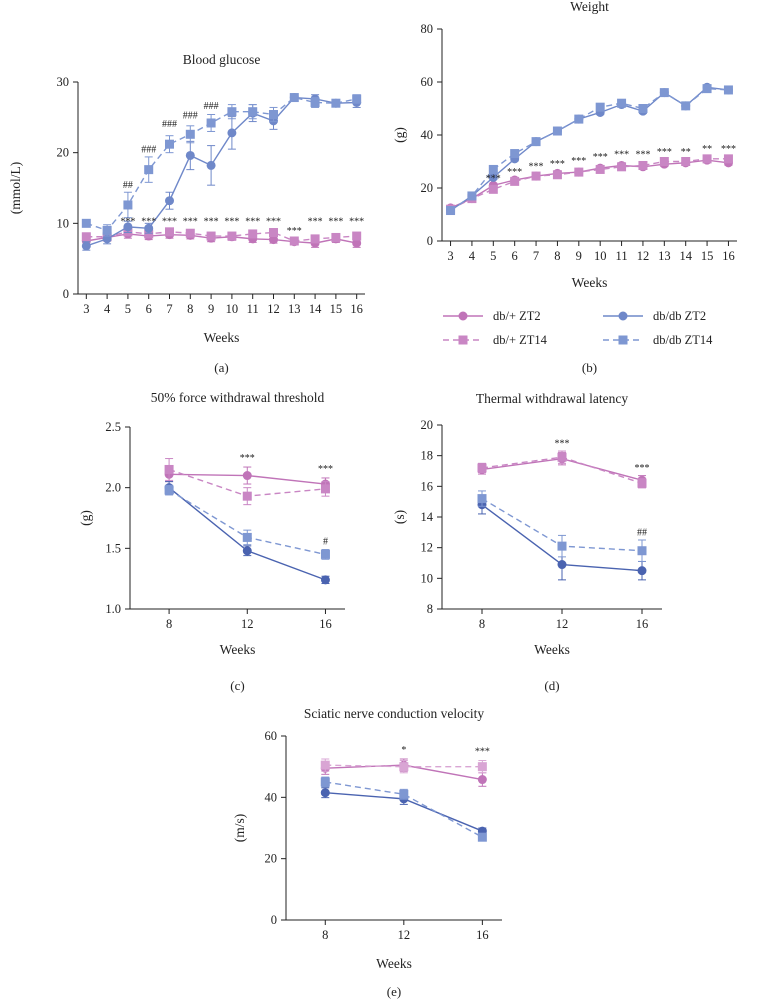  What do you see at coordinates (515, 256) in the screenshot?
I see `x-tick-label: 6` at bounding box center [515, 256].